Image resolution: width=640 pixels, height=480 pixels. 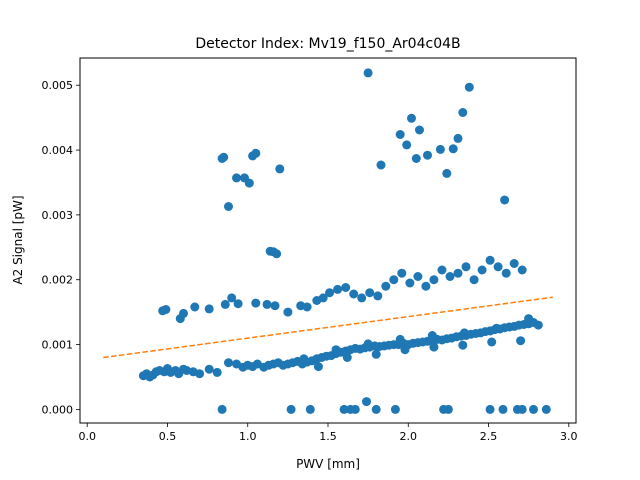 What do you see at coordinates (328, 464) in the screenshot?
I see `x-axis-label: PWV [mm]` at bounding box center [328, 464].